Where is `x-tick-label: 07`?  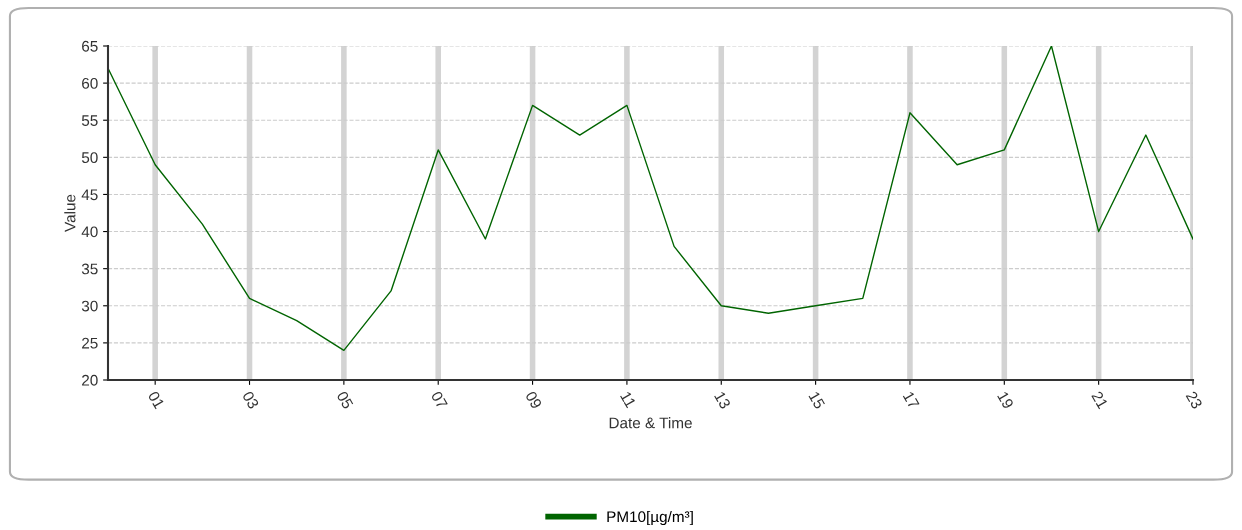 x-tick-label: 07 is located at coordinates (439, 400).